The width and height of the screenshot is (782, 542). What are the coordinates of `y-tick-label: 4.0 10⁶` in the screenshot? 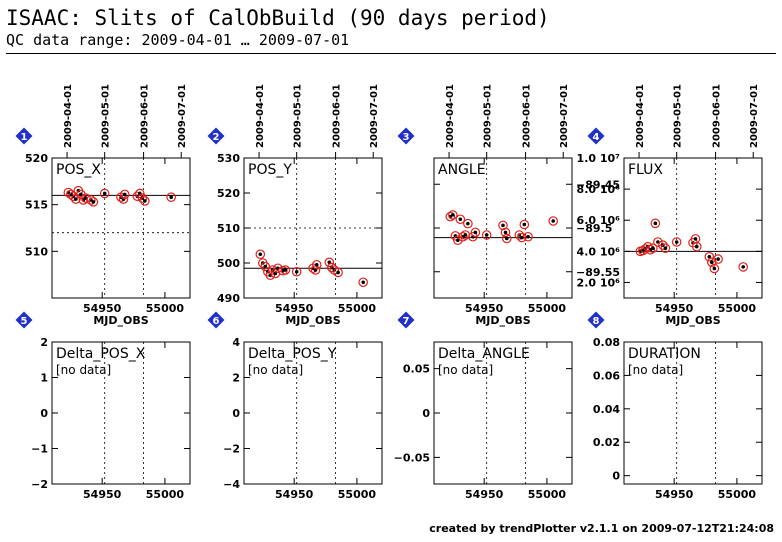 It's located at (599, 251).